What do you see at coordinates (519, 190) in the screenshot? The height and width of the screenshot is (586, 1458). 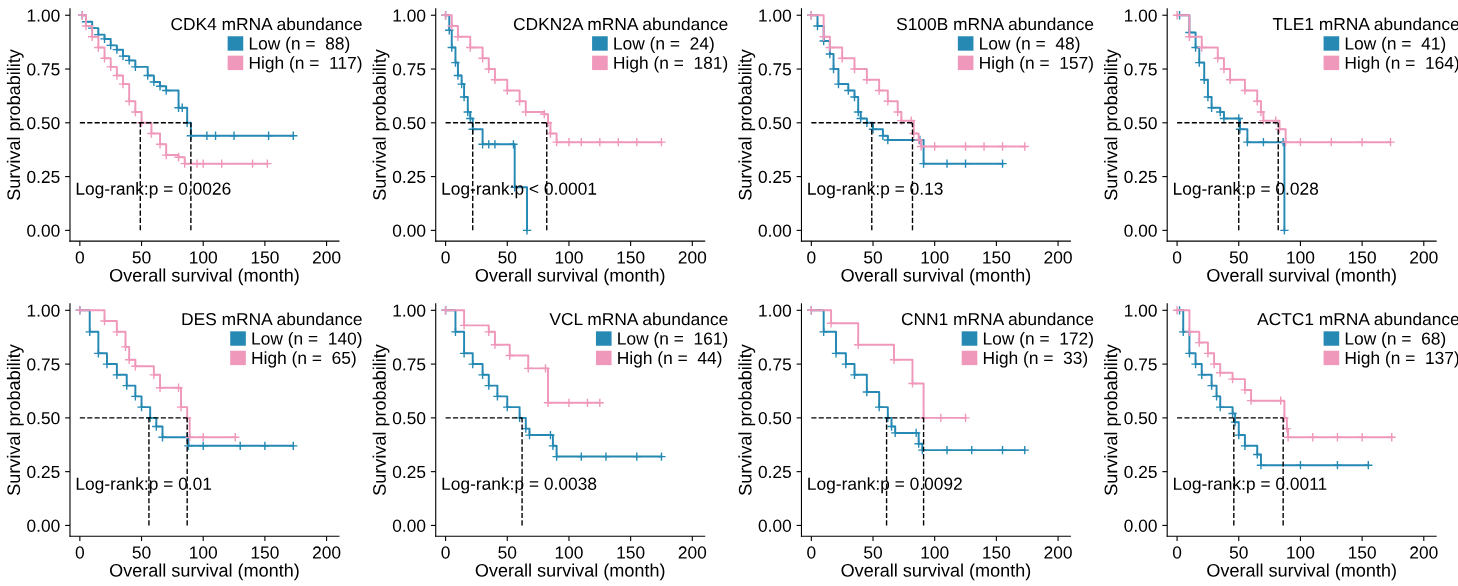 I see `annotation: Log-rank:p < 0.0001` at bounding box center [519, 190].